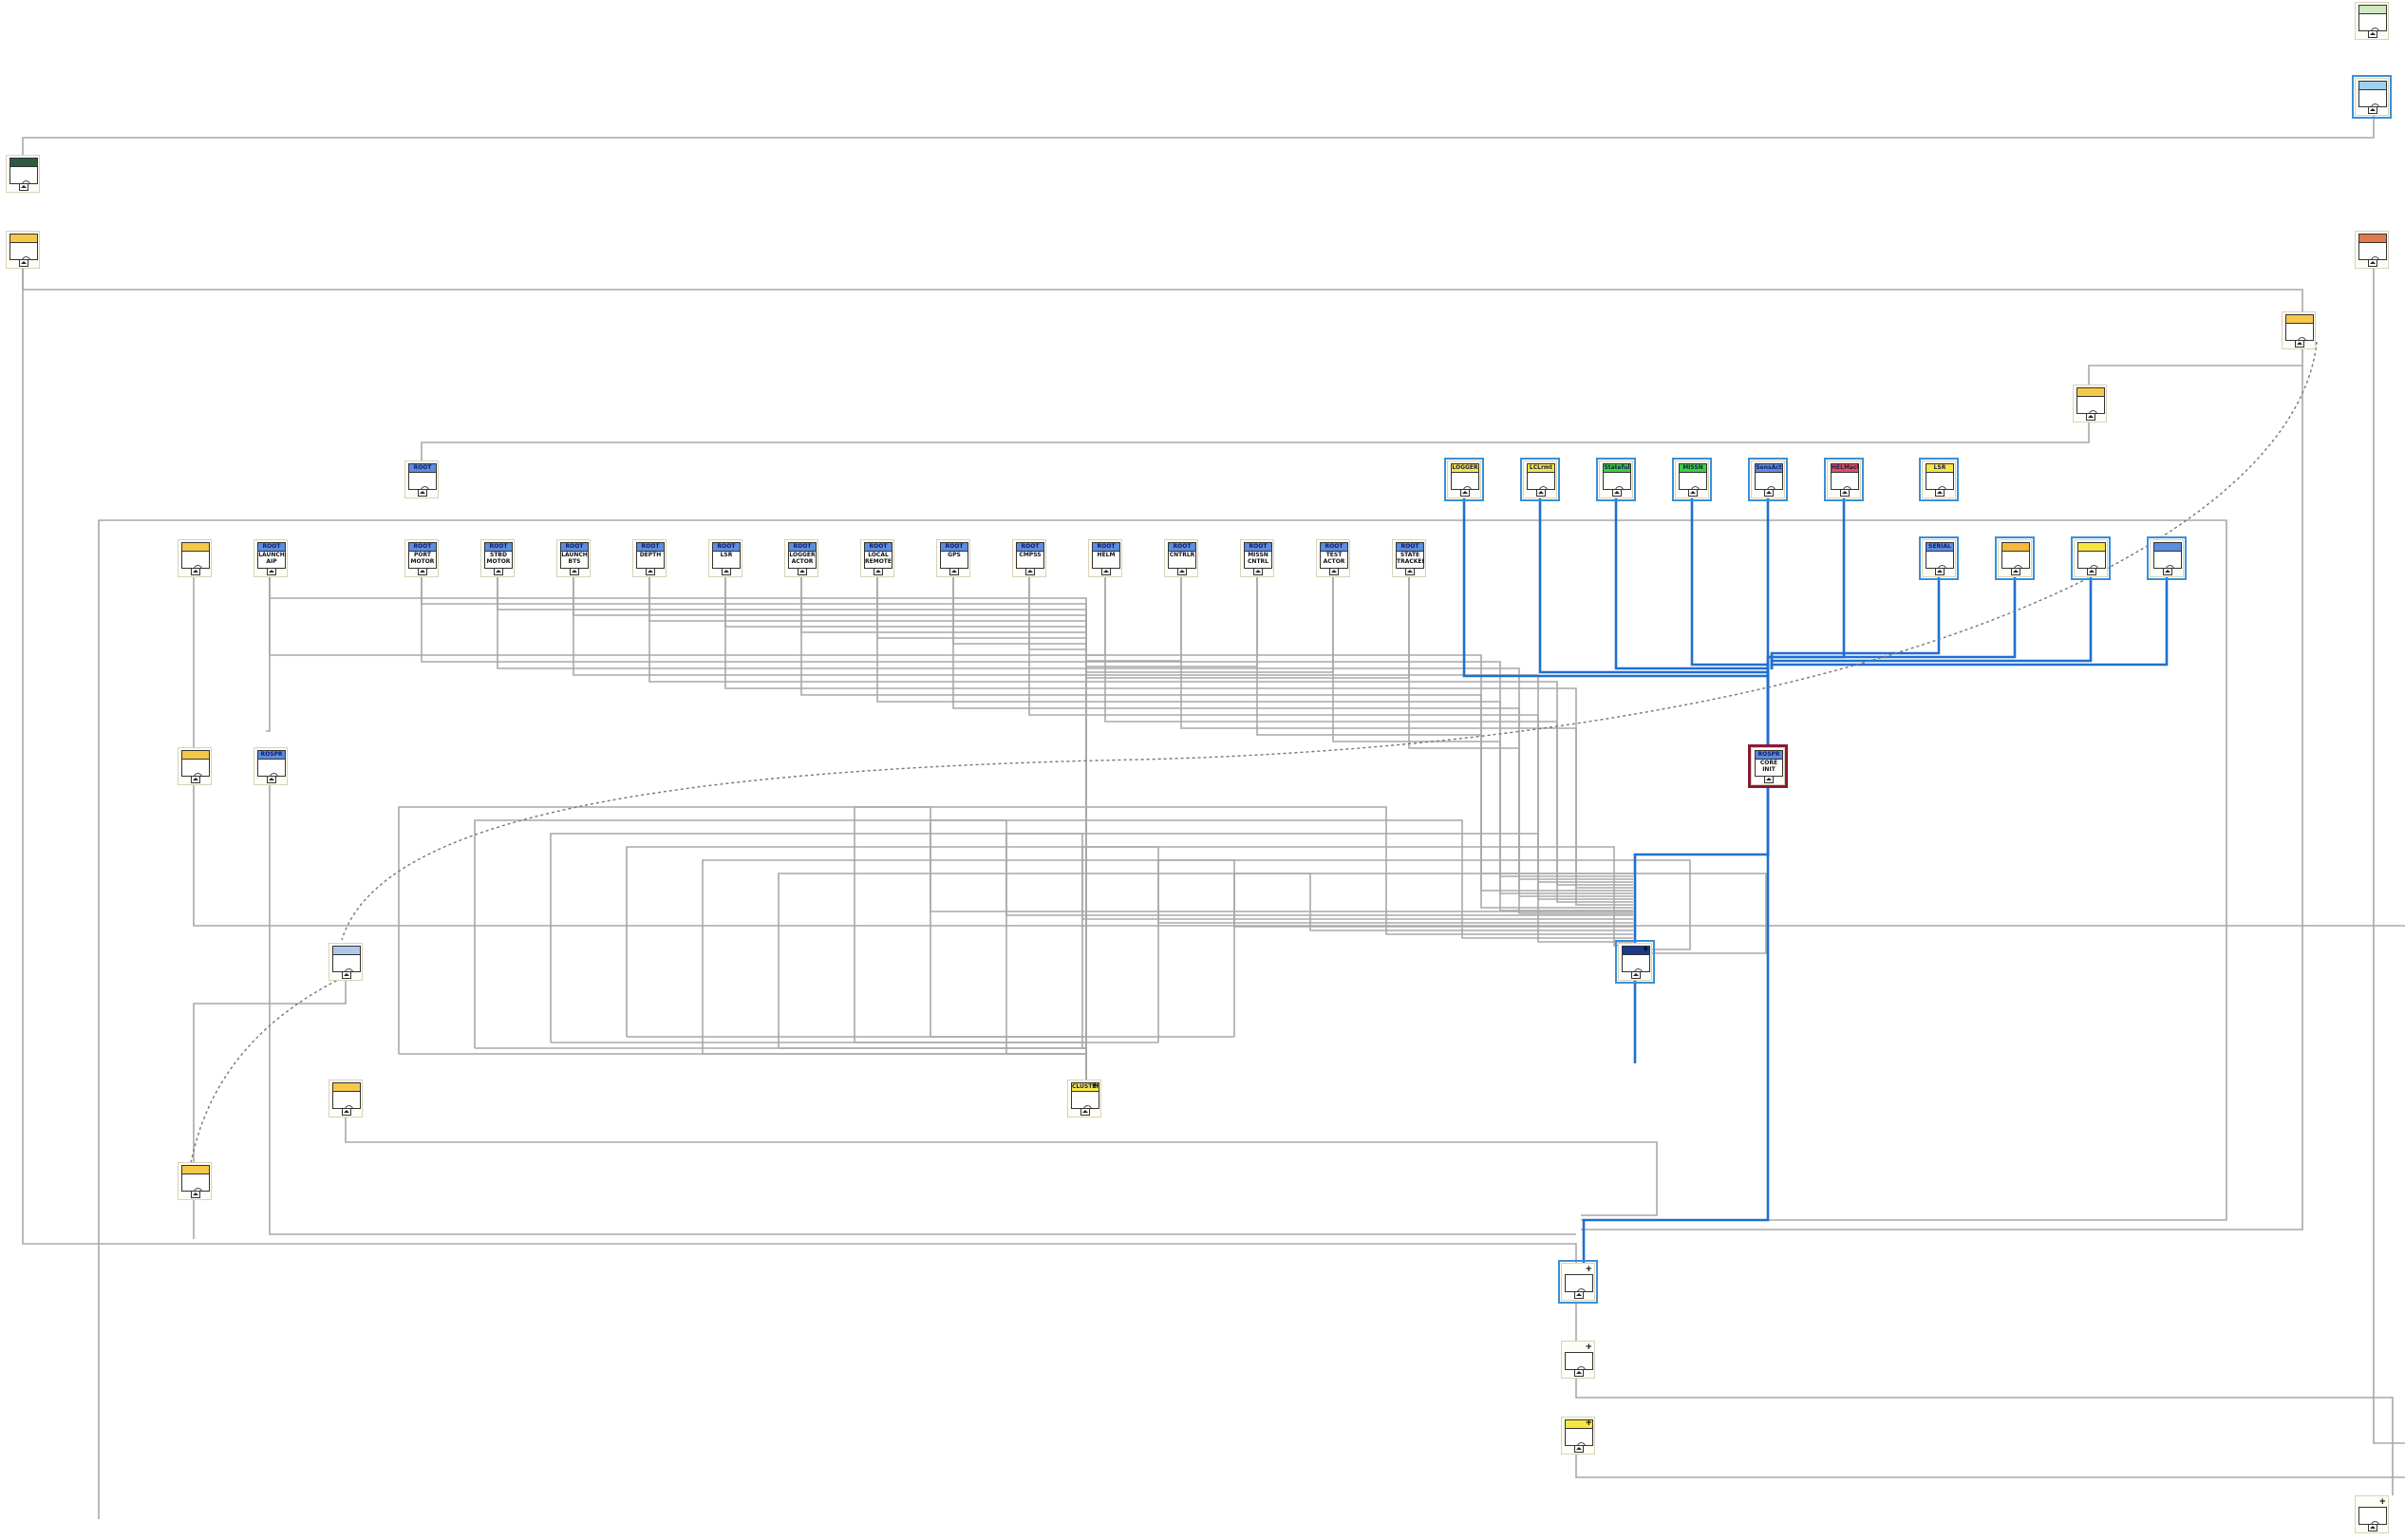 This screenshot has width=2405, height=1540. What do you see at coordinates (878, 571) in the screenshot?
I see `node-local-remote-terminal` at bounding box center [878, 571].